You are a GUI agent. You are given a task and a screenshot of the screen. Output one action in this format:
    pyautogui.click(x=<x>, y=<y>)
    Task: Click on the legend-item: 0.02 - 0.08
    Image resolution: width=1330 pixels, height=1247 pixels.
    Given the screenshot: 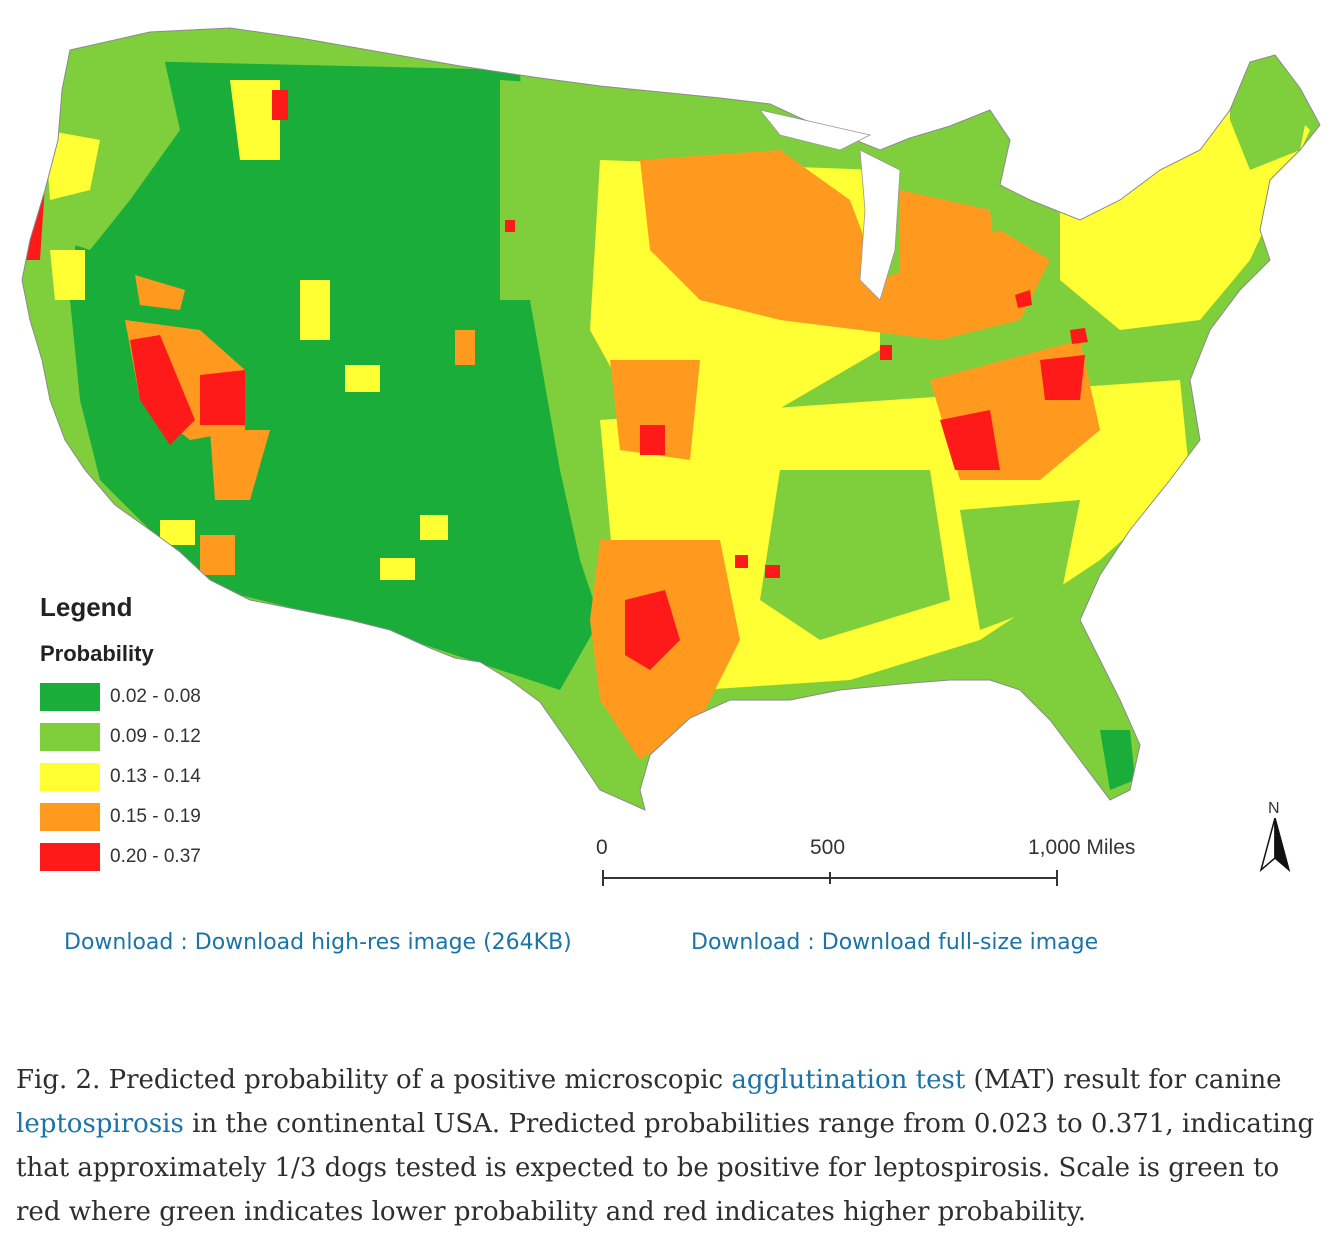 What is the action you would take?
    pyautogui.click(x=170, y=697)
    